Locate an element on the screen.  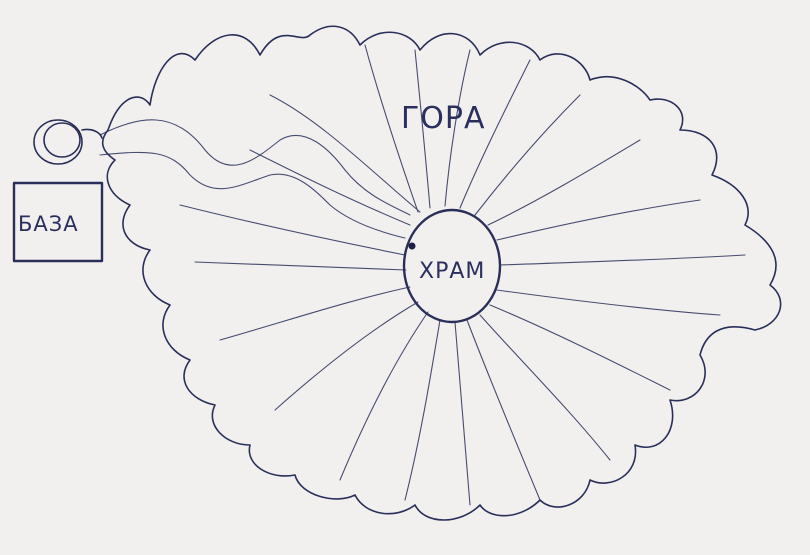
mountain-label: ГОРА is located at coordinates (443, 118).